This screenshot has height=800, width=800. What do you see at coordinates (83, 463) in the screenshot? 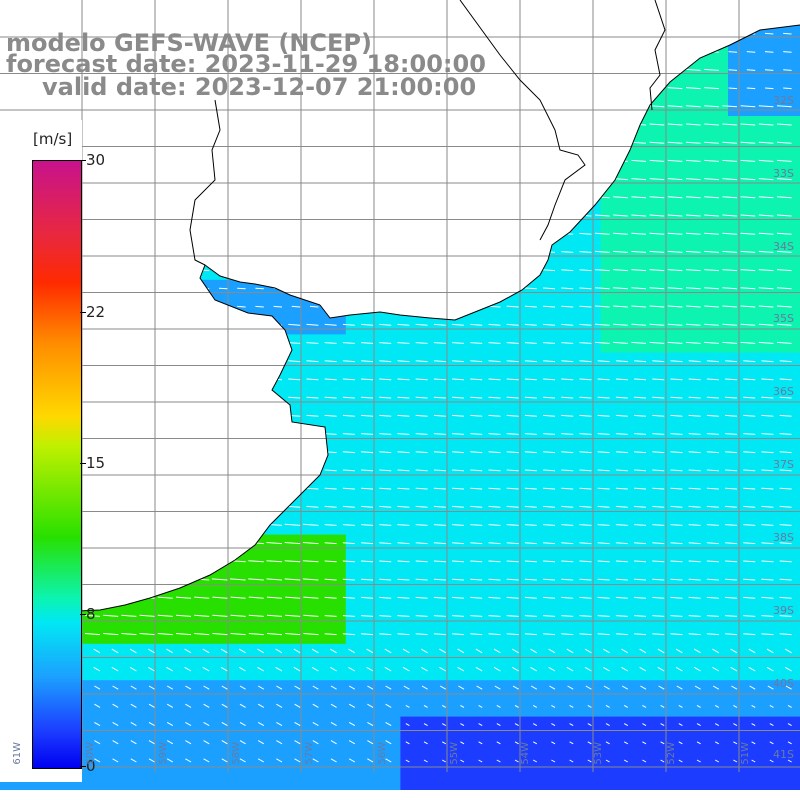
I see `colorbar-tick-line` at bounding box center [83, 463].